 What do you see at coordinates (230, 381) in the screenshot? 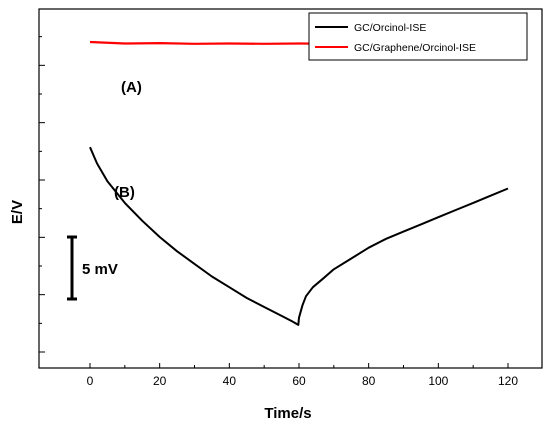
I see `x-tick-label: 40` at bounding box center [230, 381].